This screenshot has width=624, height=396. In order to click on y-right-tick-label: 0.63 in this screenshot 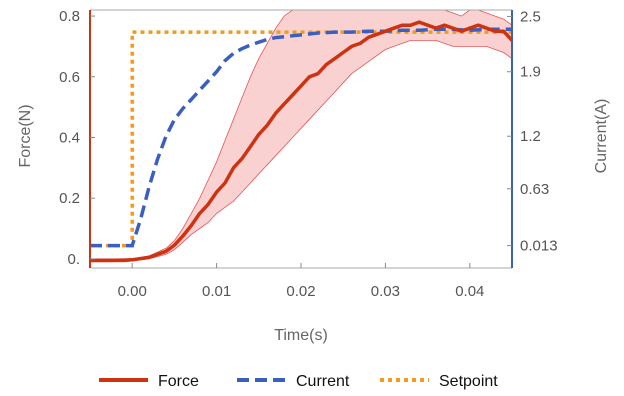, I will do `click(534, 189)`.